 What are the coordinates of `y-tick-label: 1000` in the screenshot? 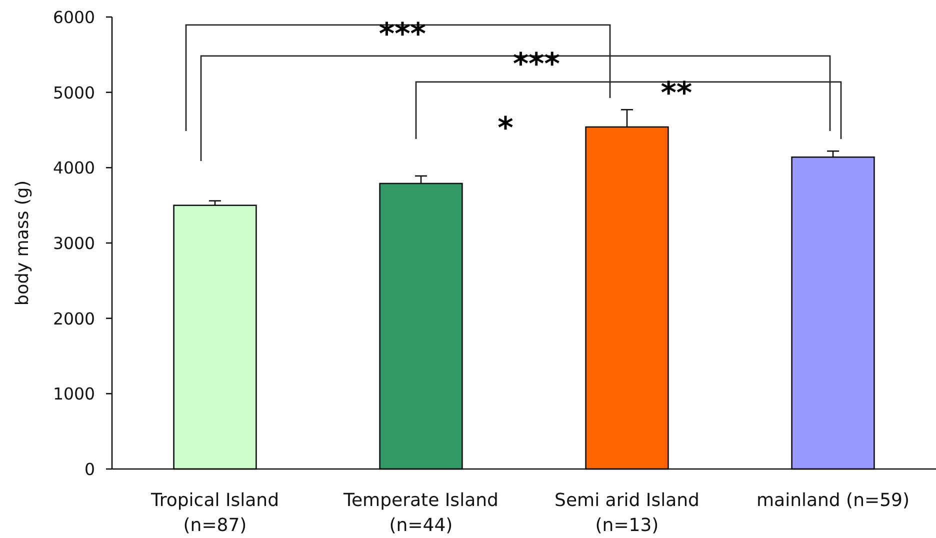 It's located at (74, 394).